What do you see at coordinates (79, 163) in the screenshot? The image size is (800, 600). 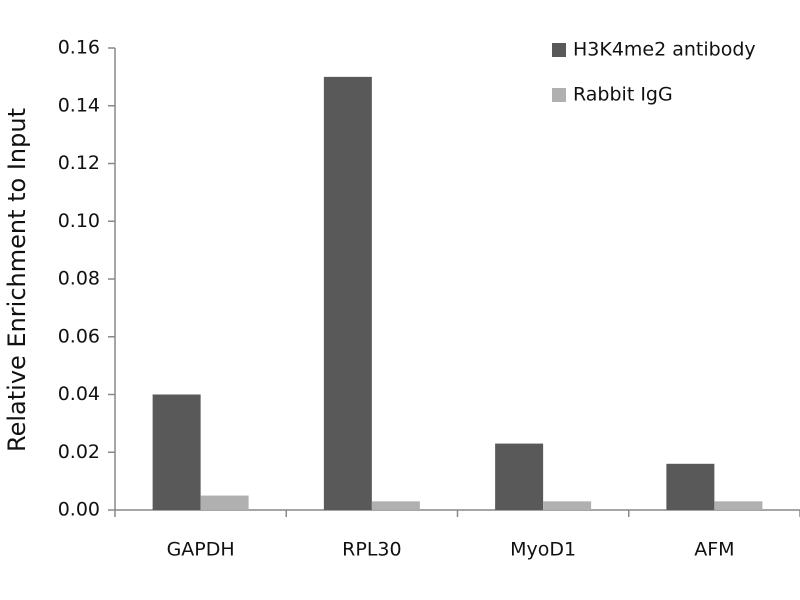 I see `y-tick-label: 0.12` at bounding box center [79, 163].